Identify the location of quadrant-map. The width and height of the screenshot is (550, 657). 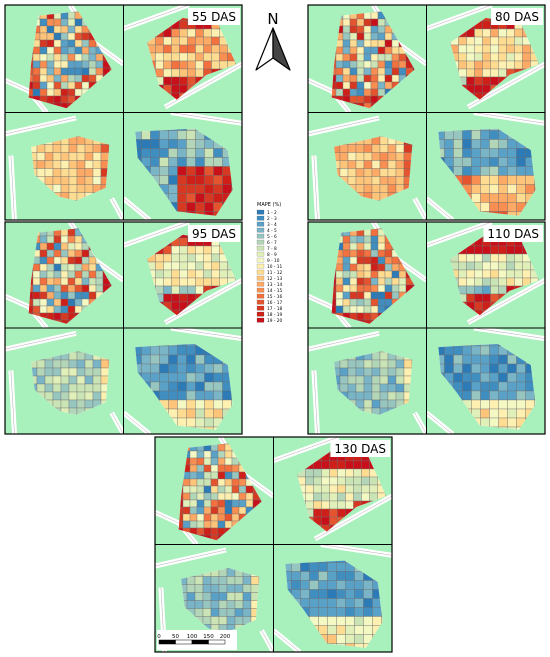
(214, 491).